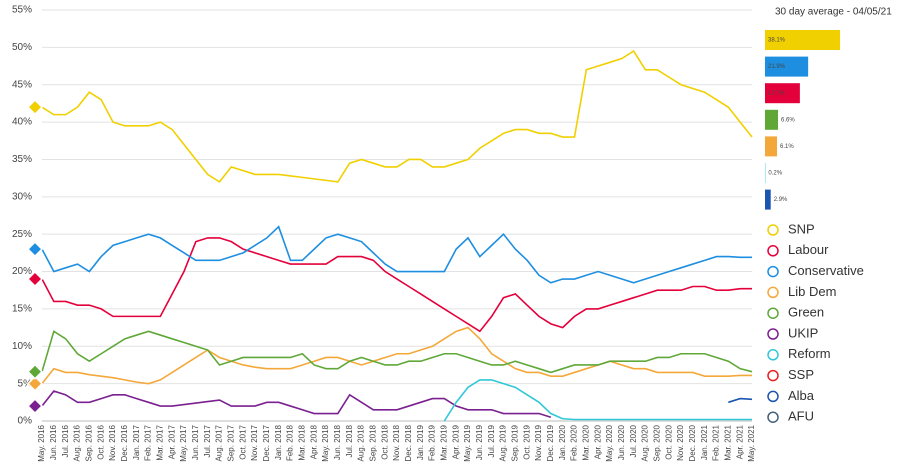  I want to click on bar-label: 2.9%, so click(781, 200).